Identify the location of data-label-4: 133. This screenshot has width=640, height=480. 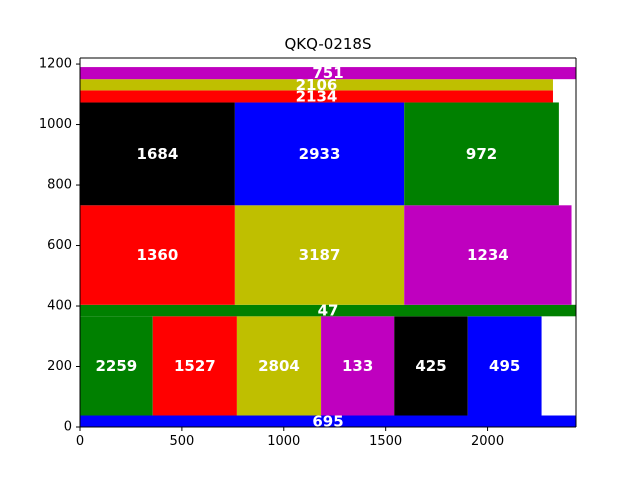
(357, 366).